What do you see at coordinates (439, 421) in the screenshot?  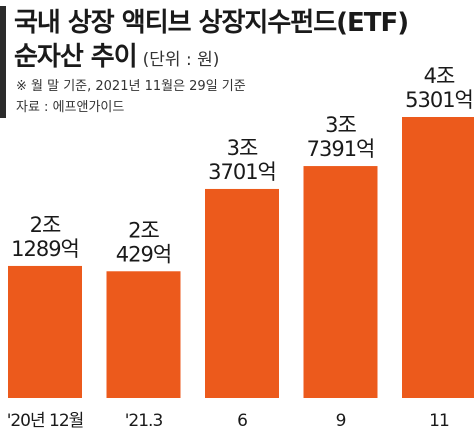 I see `x-tick-label-4: 11` at bounding box center [439, 421].